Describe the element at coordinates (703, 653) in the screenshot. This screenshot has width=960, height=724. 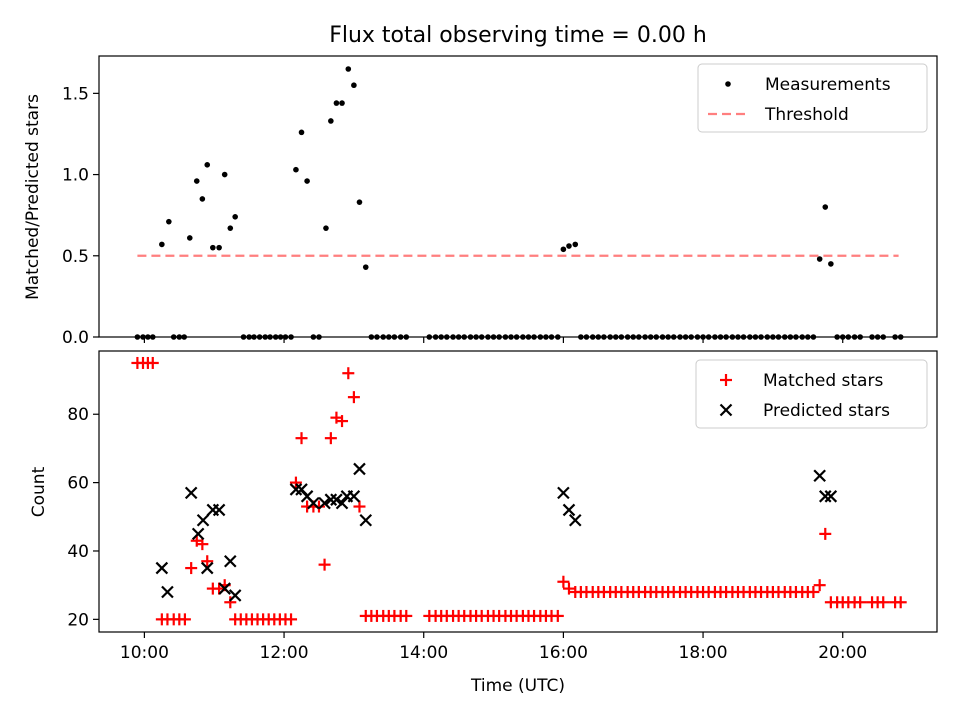
I see `x-tick-label: 18:00` at that location.